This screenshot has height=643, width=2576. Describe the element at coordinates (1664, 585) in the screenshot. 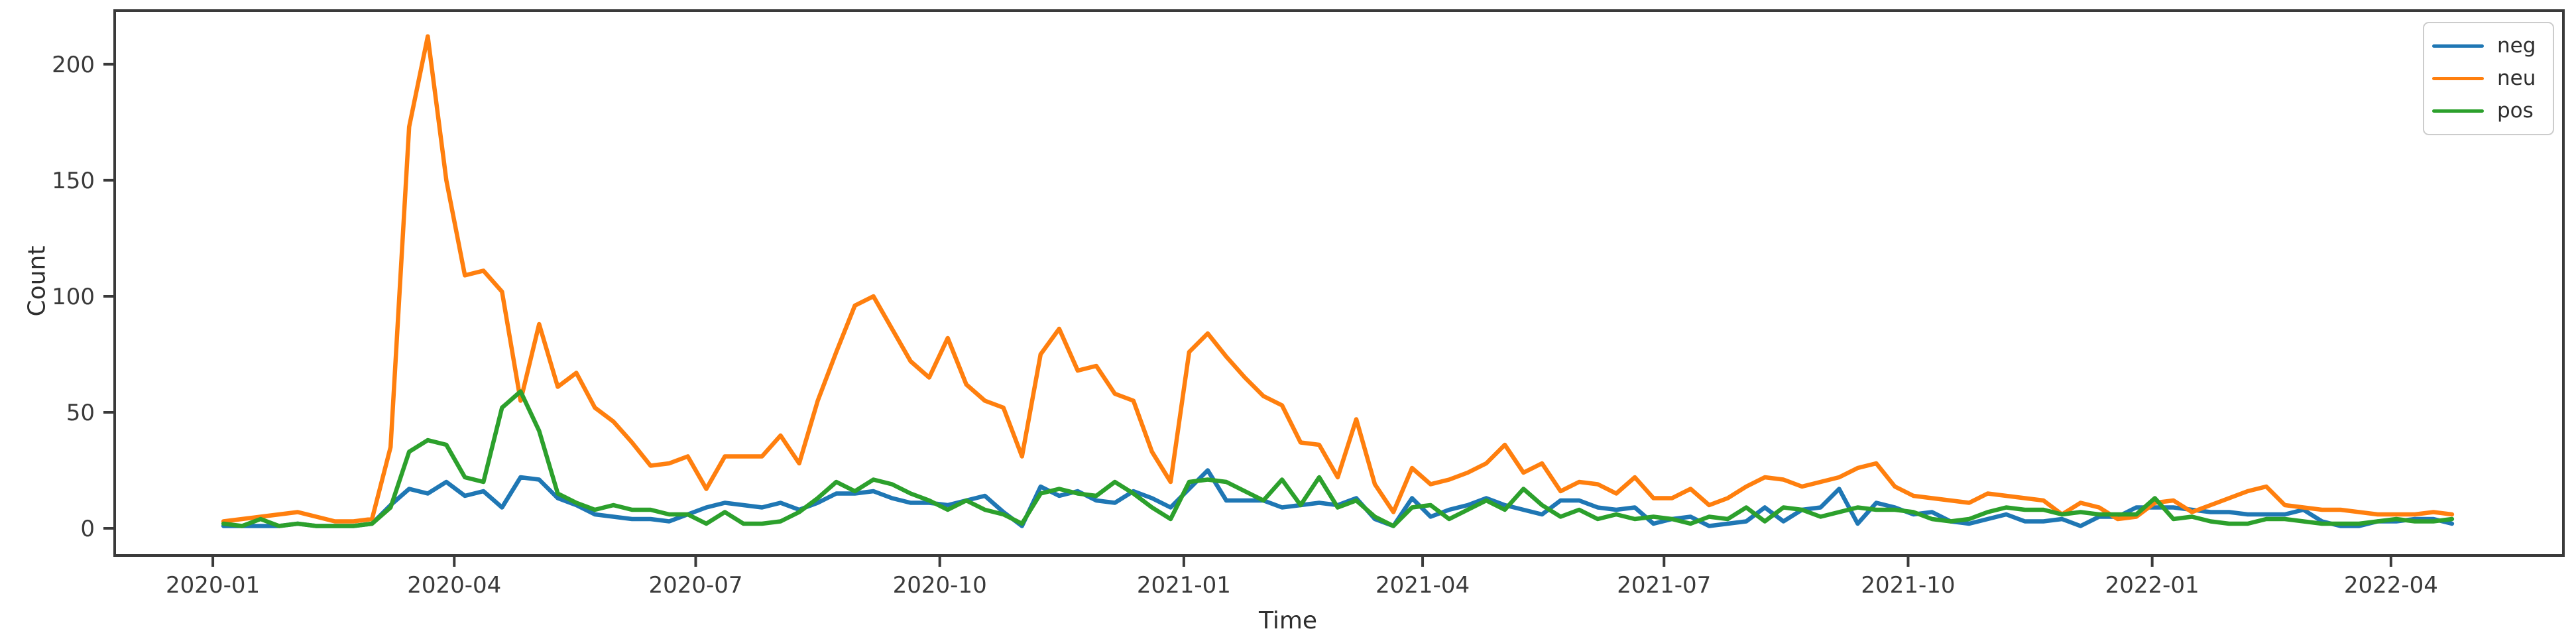

I see `x-tick-label: 2021-07` at that location.